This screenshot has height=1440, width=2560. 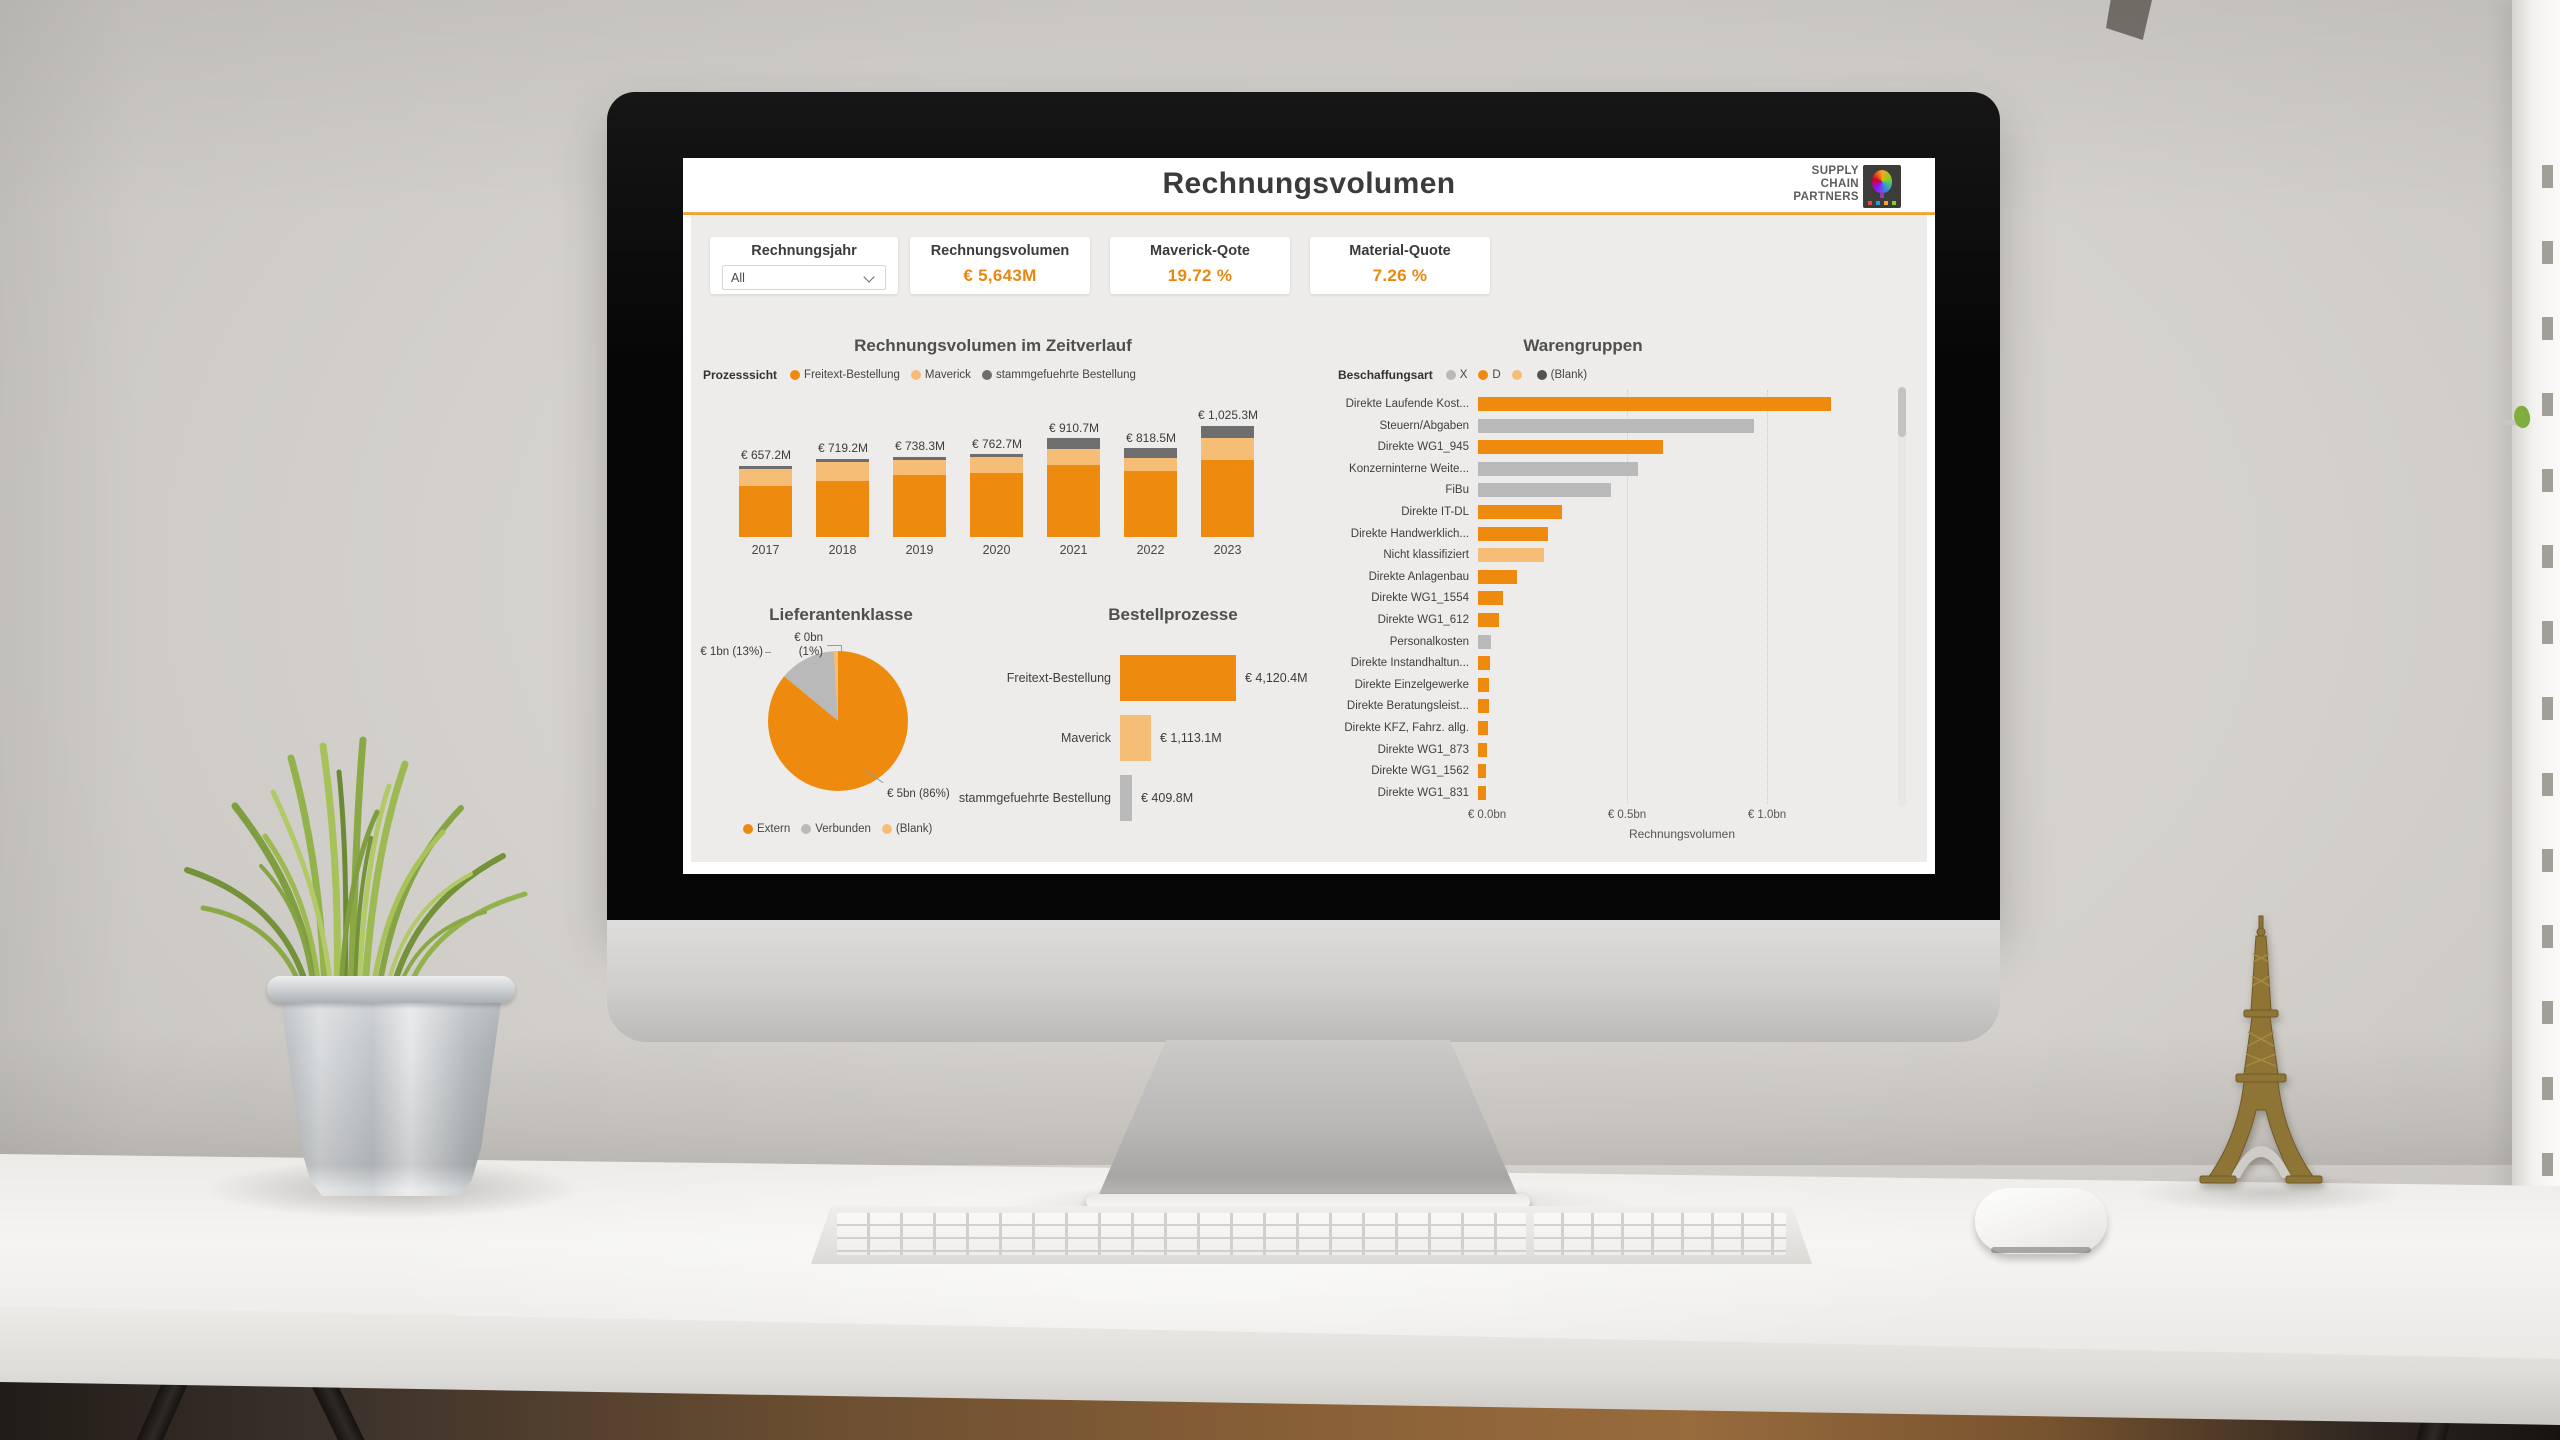 What do you see at coordinates (1056, 798) in the screenshot?
I see `bestellprozesse-row: stammgefuehrte Bestellung € 409.8M` at bounding box center [1056, 798].